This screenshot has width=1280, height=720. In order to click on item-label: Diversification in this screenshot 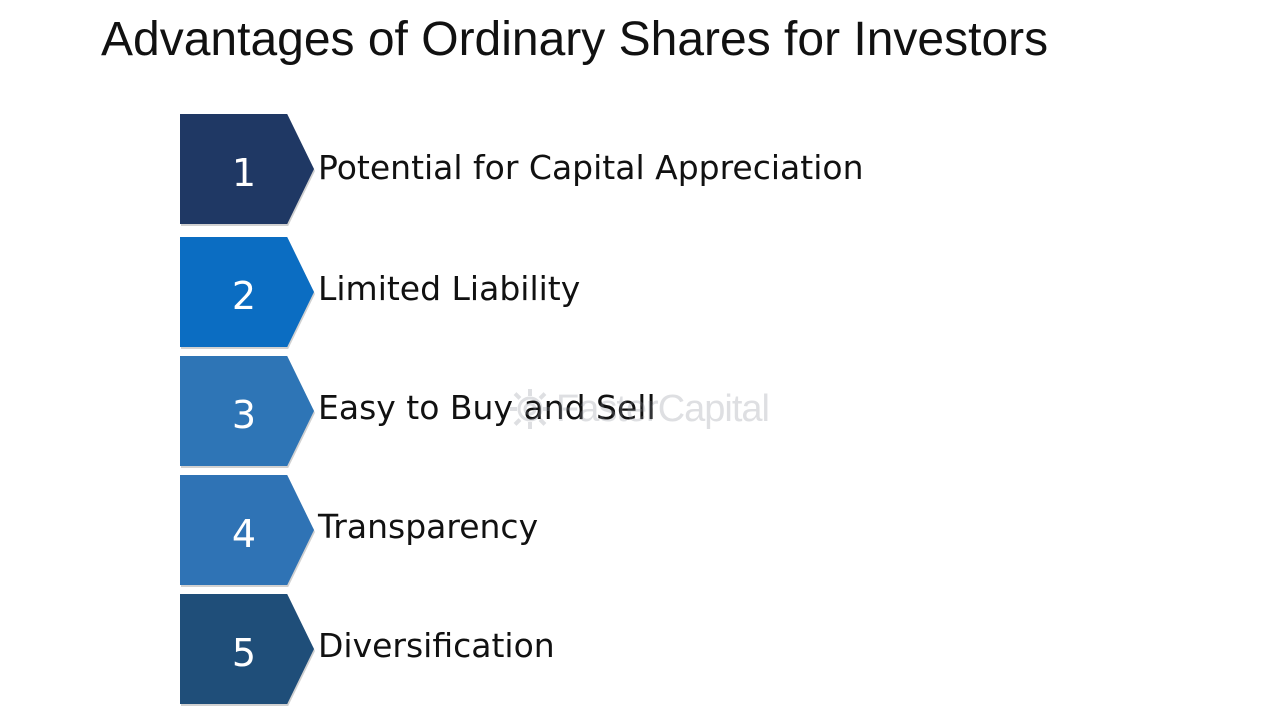, I will do `click(436, 645)`.